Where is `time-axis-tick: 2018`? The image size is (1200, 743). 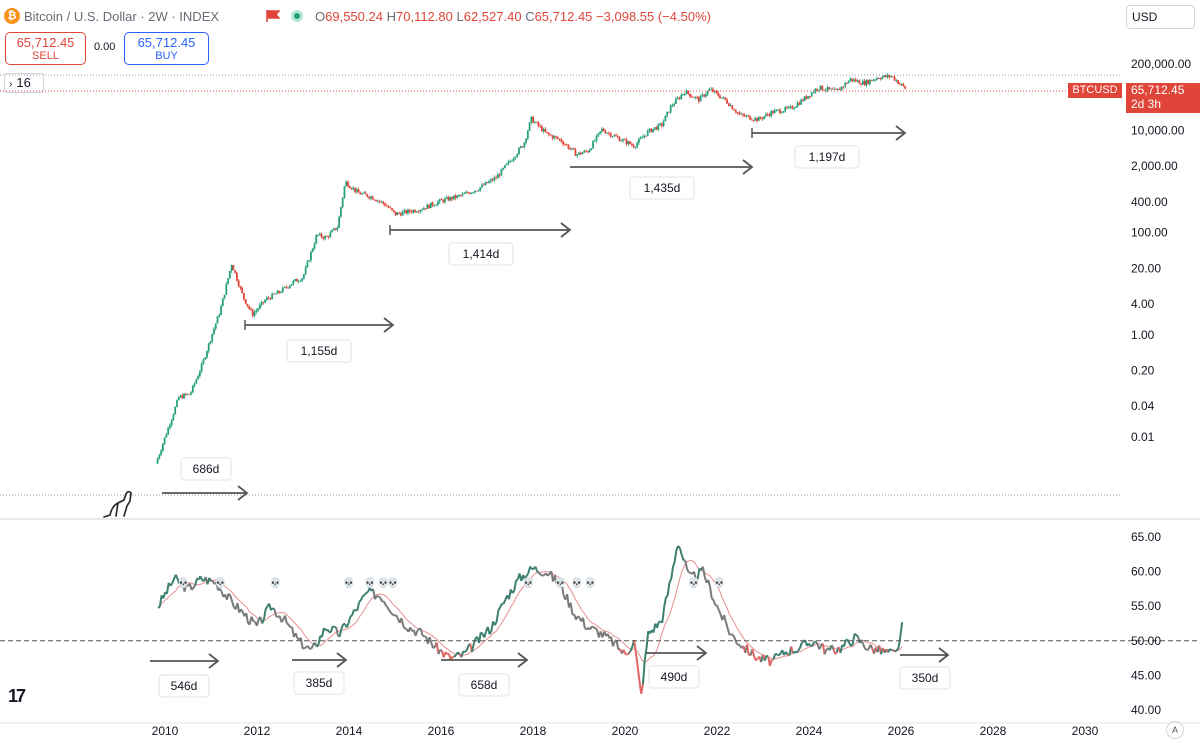
time-axis-tick: 2018 is located at coordinates (533, 731).